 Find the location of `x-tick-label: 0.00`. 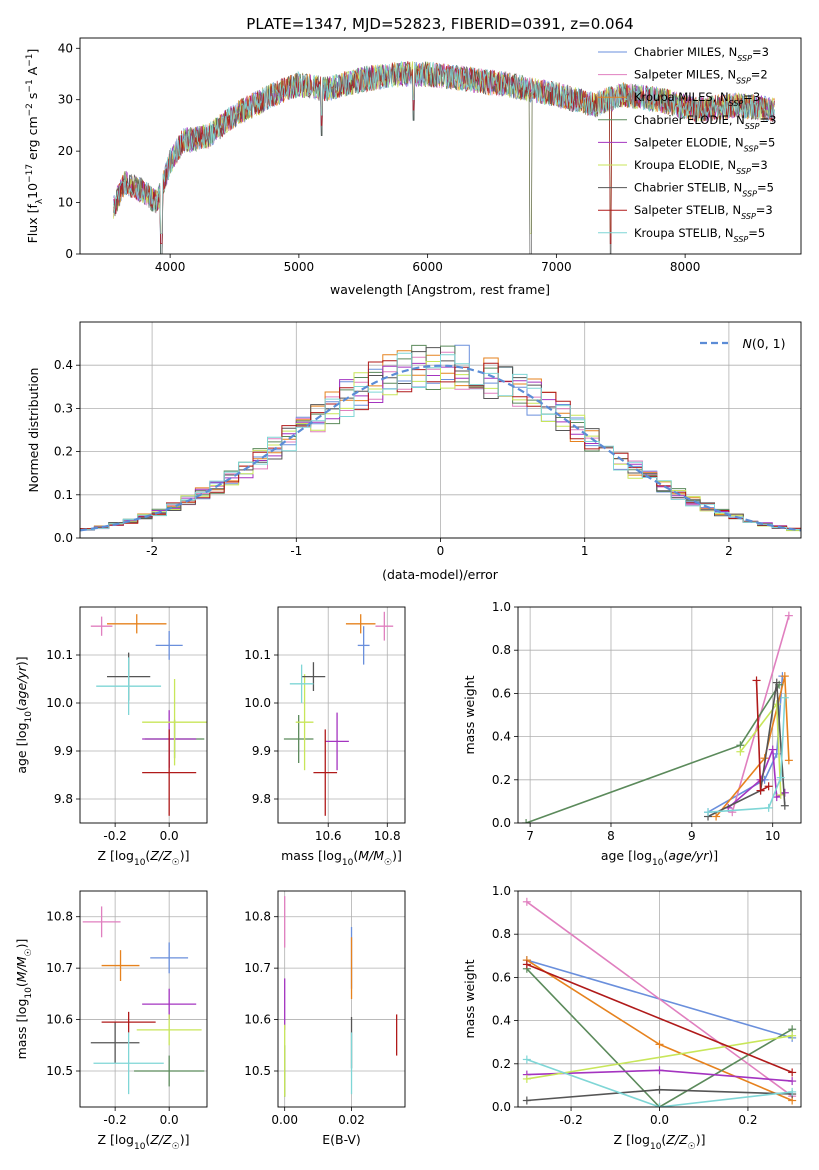

x-tick-label: 0.00 is located at coordinates (284, 1120).